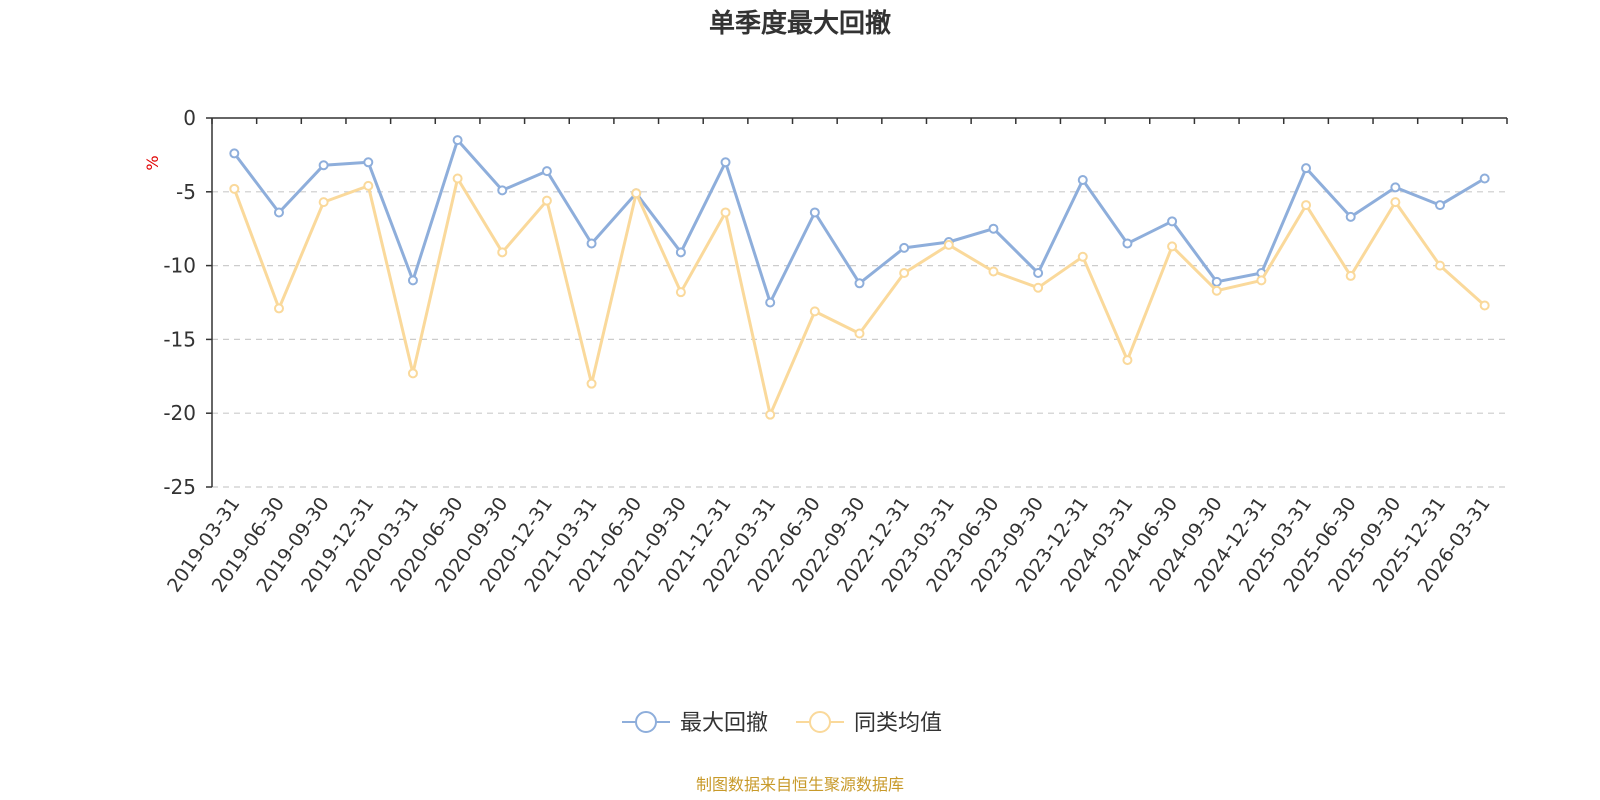 The image size is (1600, 800). What do you see at coordinates (782, 723) in the screenshot?
I see `legend: 最大回撤 同类均值` at bounding box center [782, 723].